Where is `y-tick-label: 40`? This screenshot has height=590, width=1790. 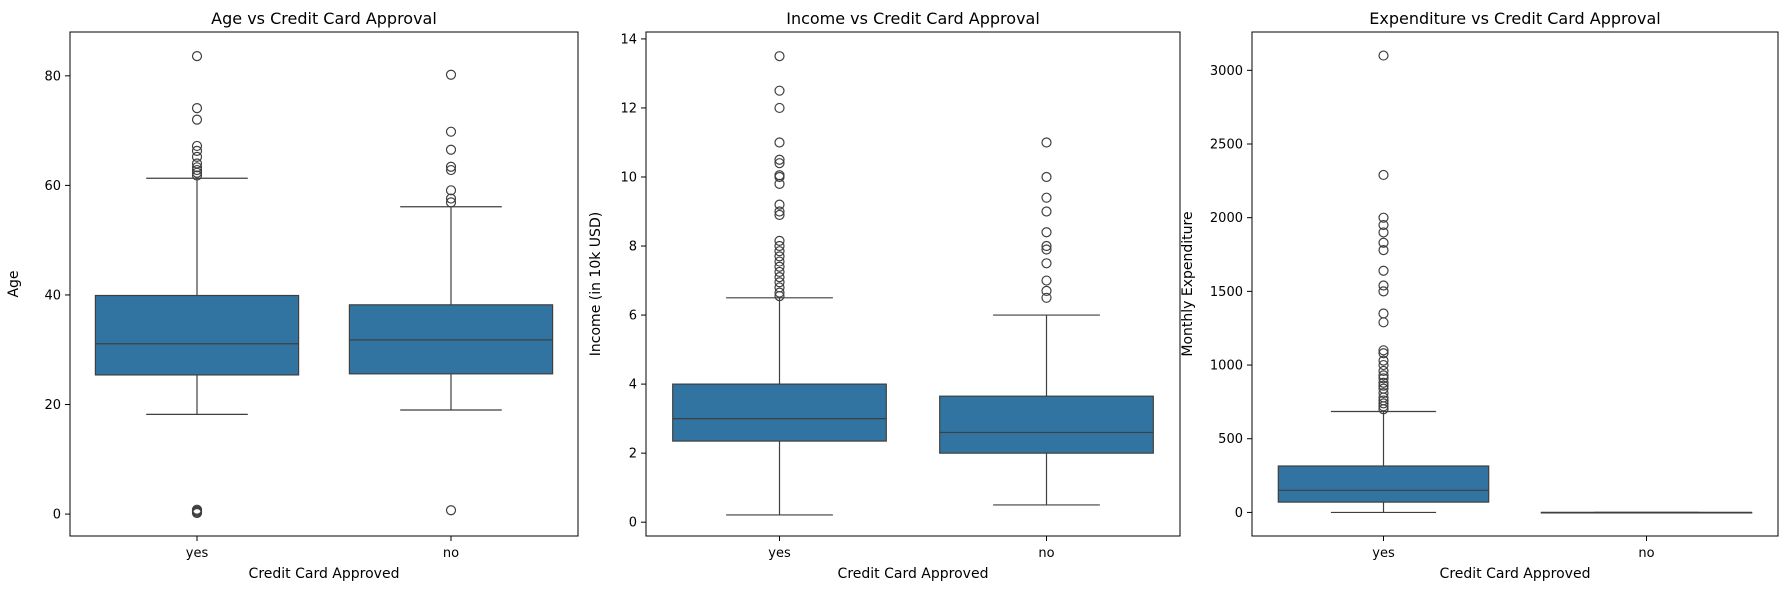 y-tick-label: 40 is located at coordinates (52, 295).